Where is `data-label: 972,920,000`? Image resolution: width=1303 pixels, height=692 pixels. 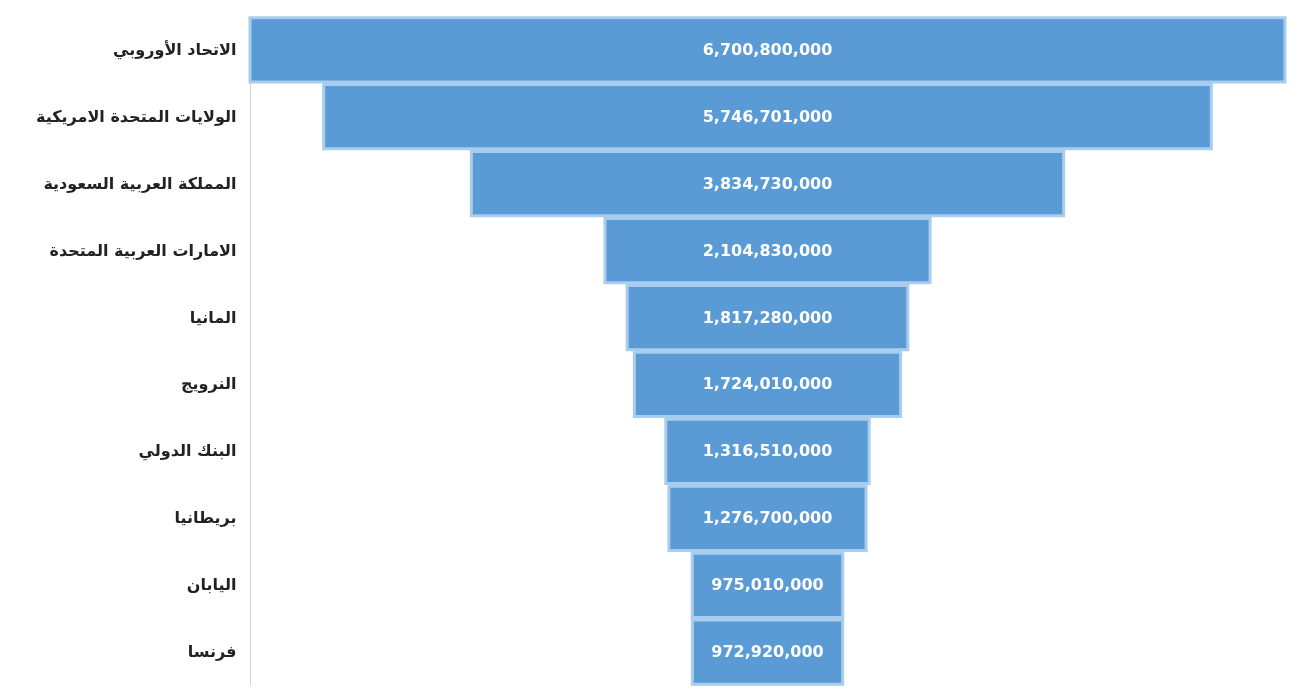
data-label: 972,920,000 is located at coordinates (767, 652).